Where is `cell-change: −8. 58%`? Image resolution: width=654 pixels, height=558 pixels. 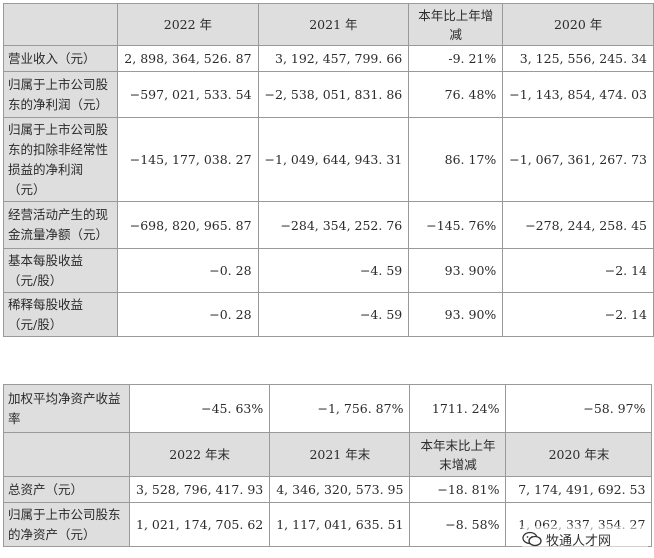 cell-change: −8. 58% is located at coordinates (458, 524).